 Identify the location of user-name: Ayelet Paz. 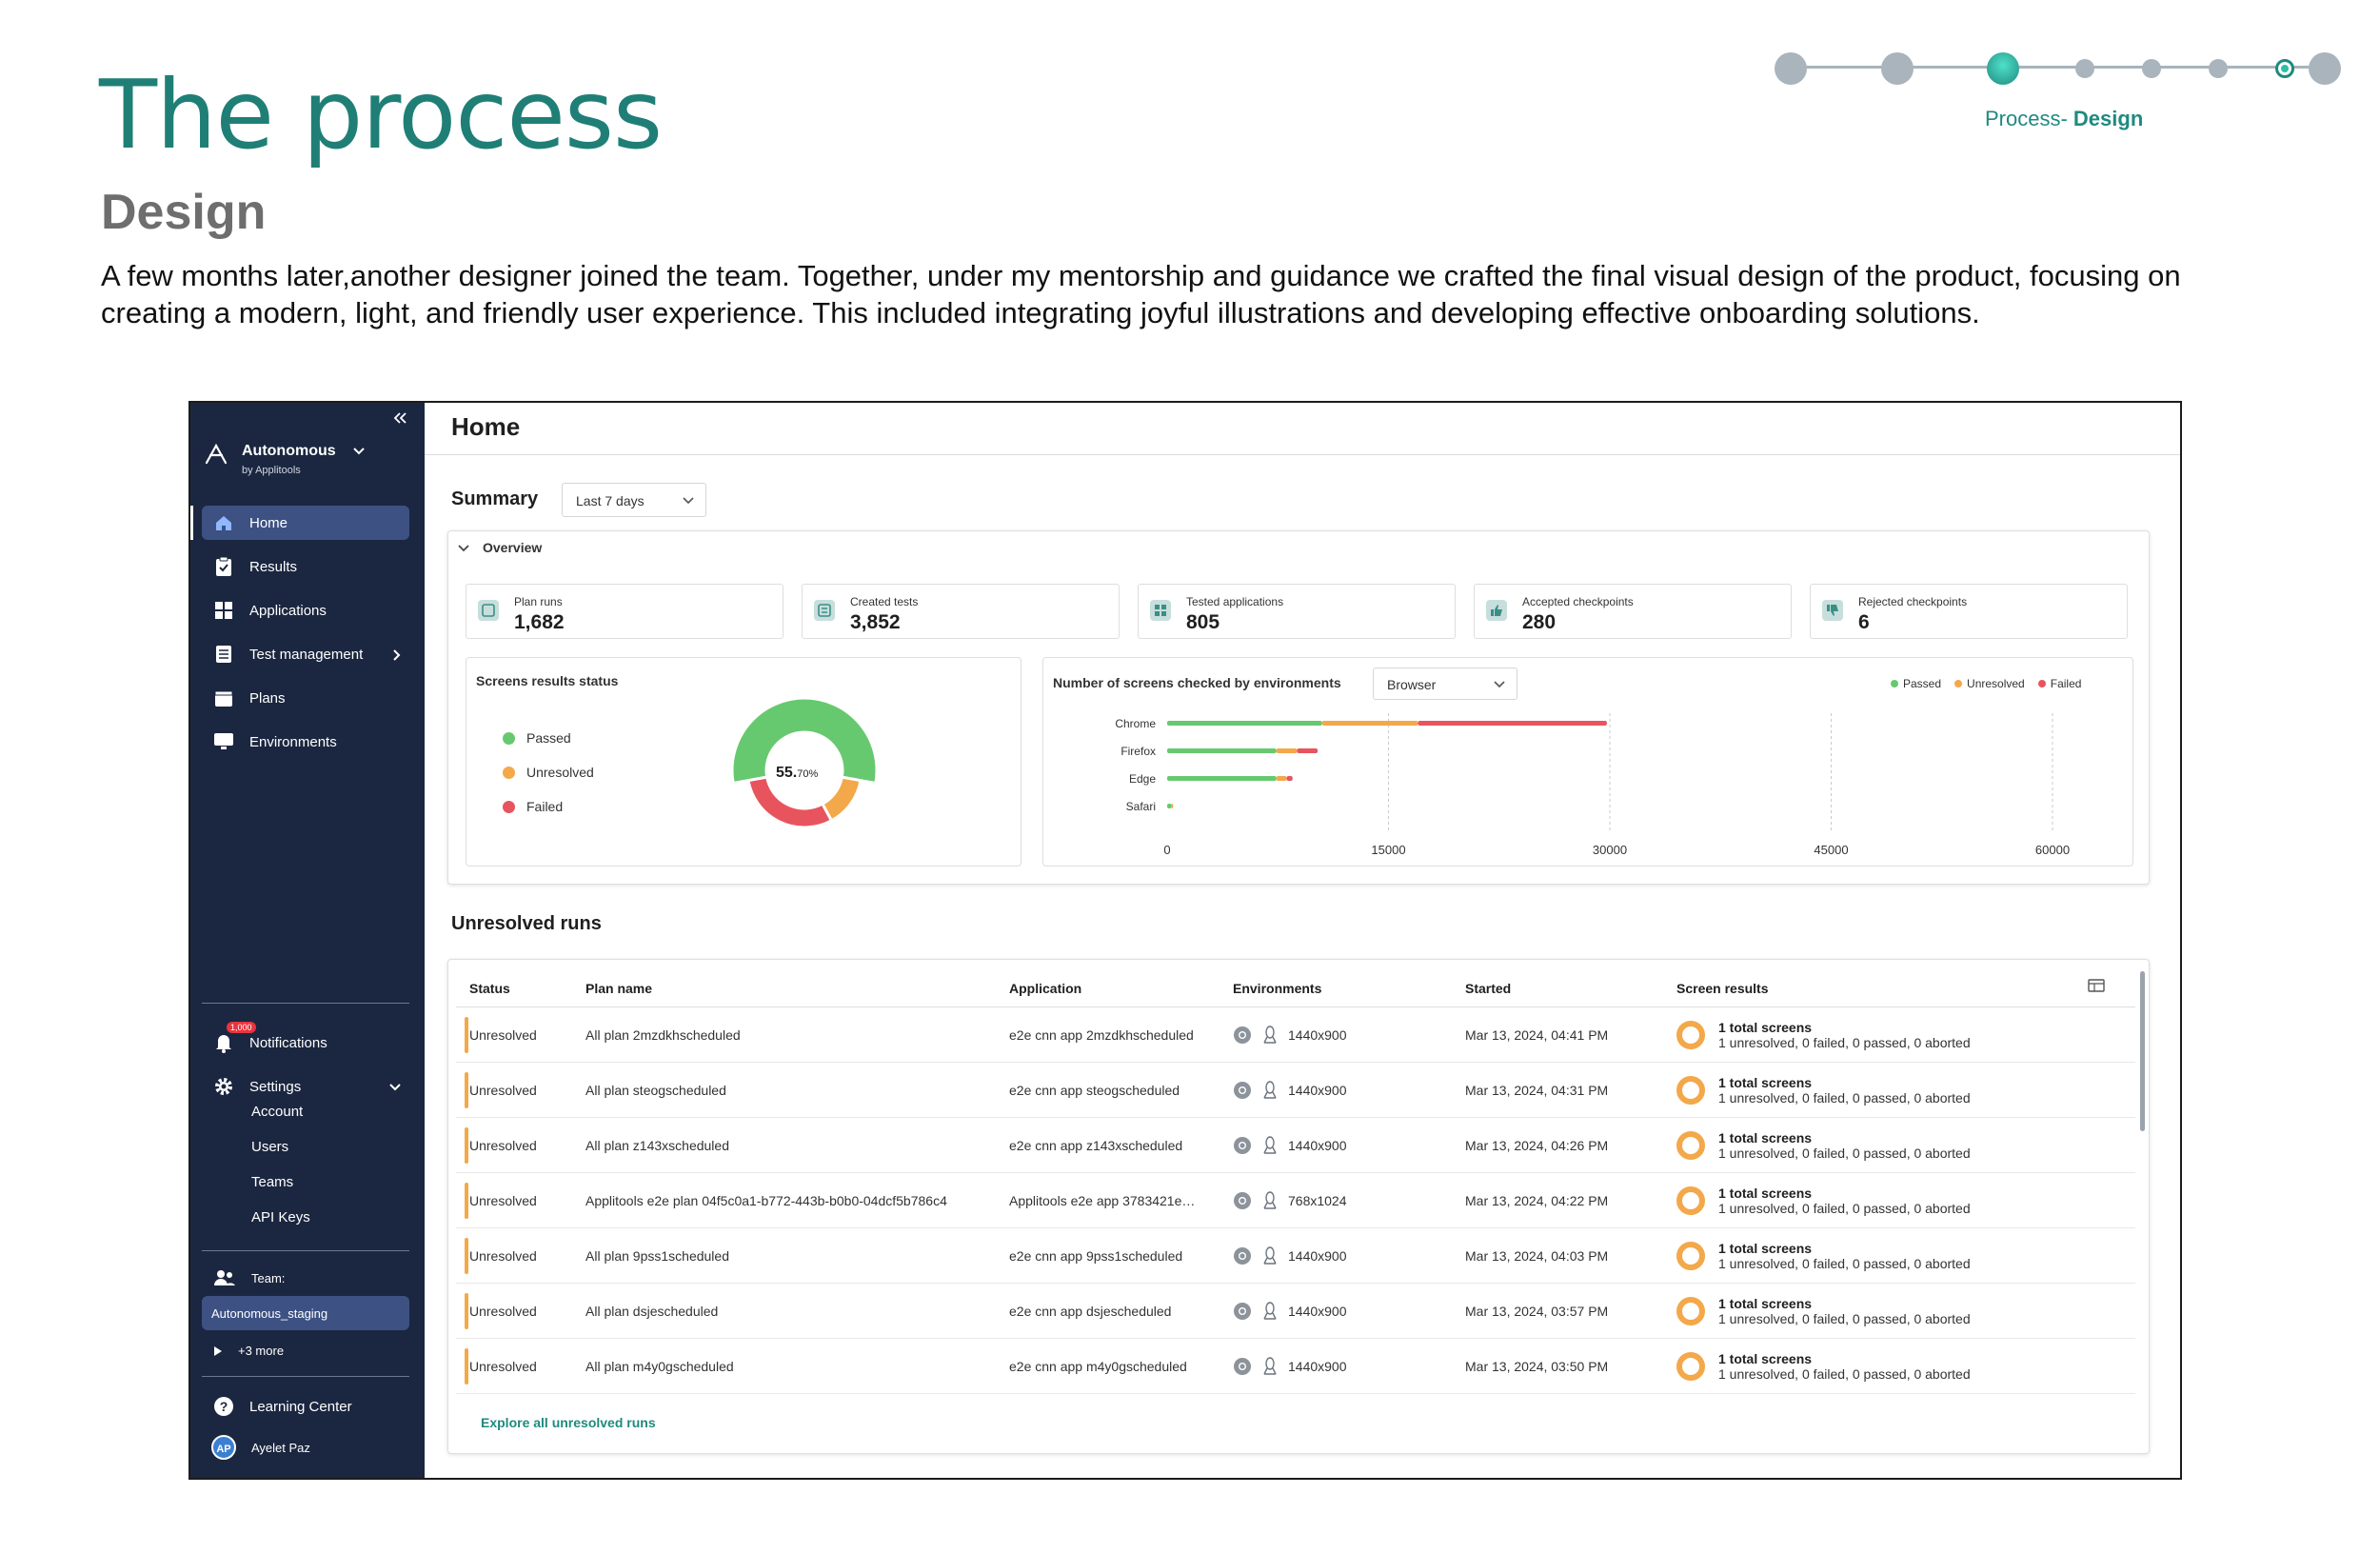
(280, 1448).